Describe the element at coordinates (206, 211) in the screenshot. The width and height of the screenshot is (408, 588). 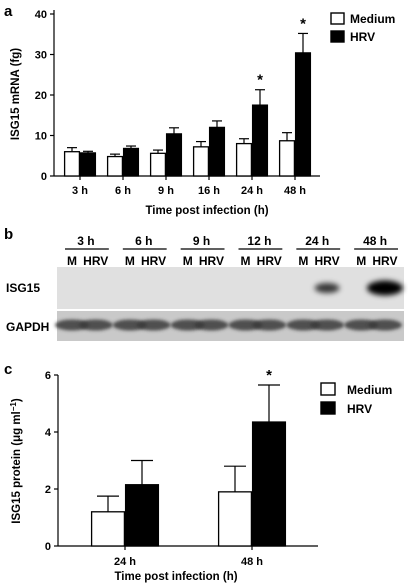
I see `panel-a-x-axis-title: Time post infection (h)` at that location.